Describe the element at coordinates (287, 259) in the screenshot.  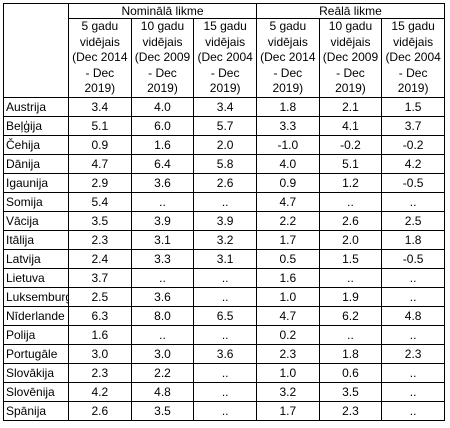
I see `value-cell: 0.5` at that location.